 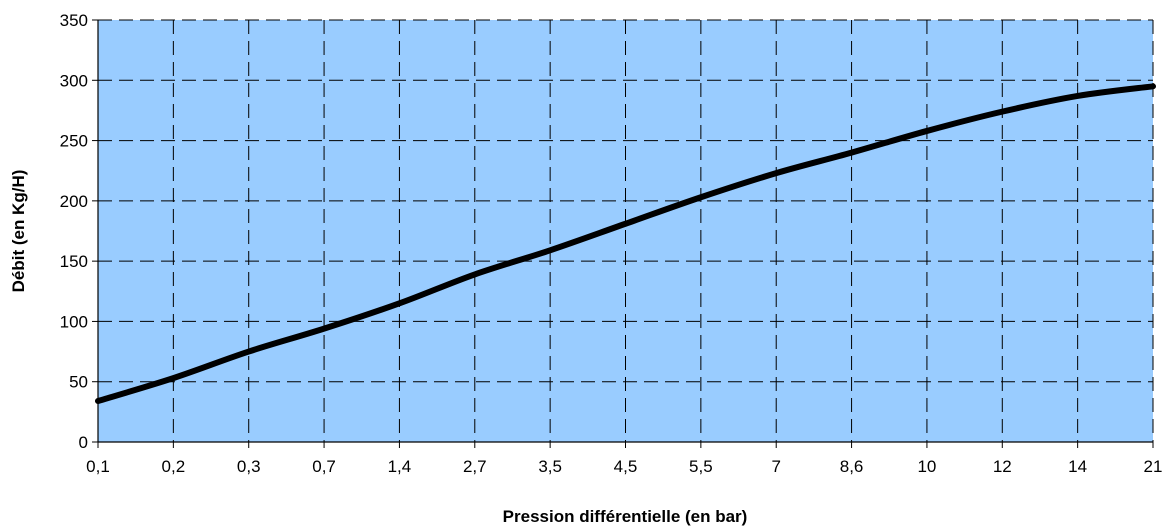 I want to click on y-tick-label: 100, so click(x=74, y=321).